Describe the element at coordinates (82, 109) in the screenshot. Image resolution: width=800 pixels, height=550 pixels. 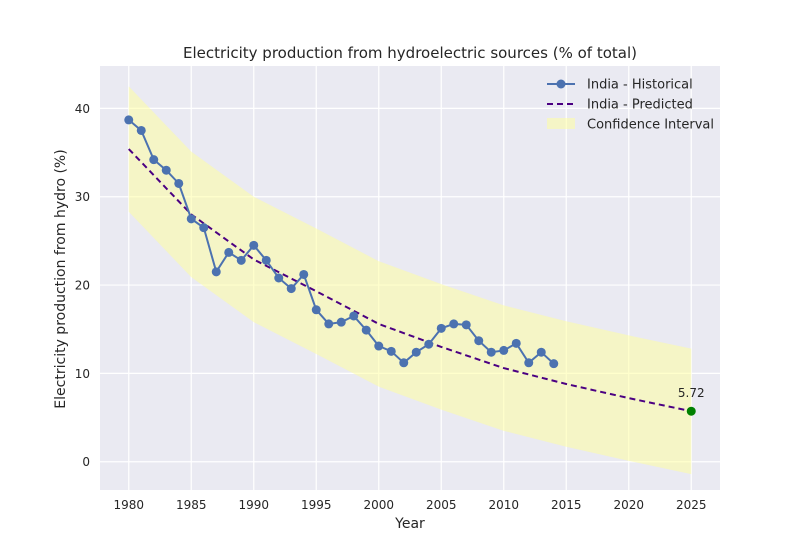
I see `y-tick-label: 40` at that location.